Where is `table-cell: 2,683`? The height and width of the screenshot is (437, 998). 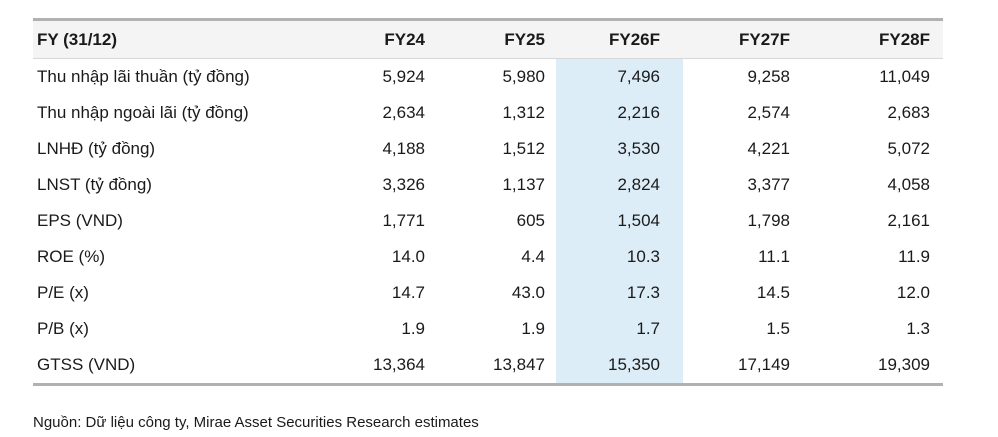
table-cell: 2,683 is located at coordinates (908, 112).